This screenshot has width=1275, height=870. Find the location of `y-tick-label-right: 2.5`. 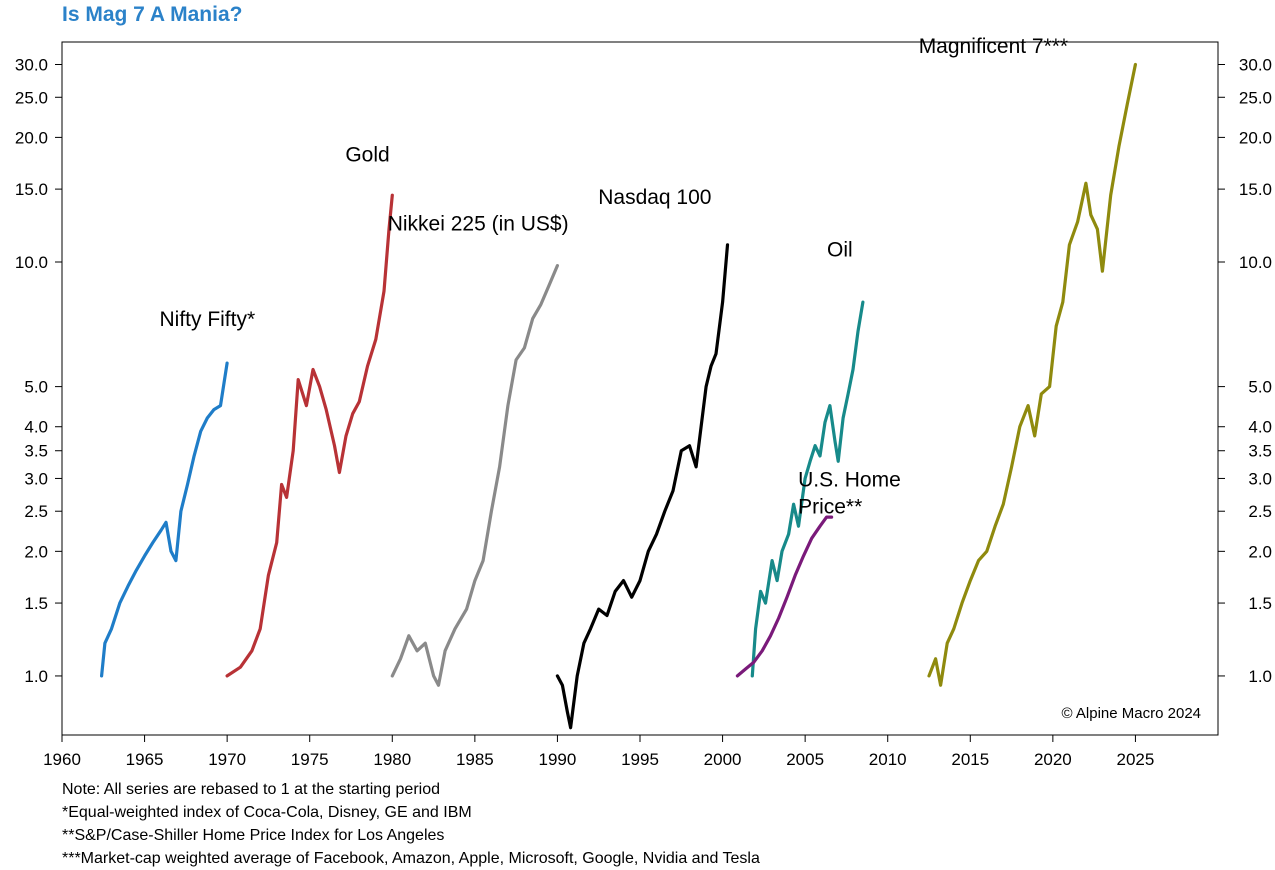

y-tick-label-right: 2.5 is located at coordinates (1260, 511).